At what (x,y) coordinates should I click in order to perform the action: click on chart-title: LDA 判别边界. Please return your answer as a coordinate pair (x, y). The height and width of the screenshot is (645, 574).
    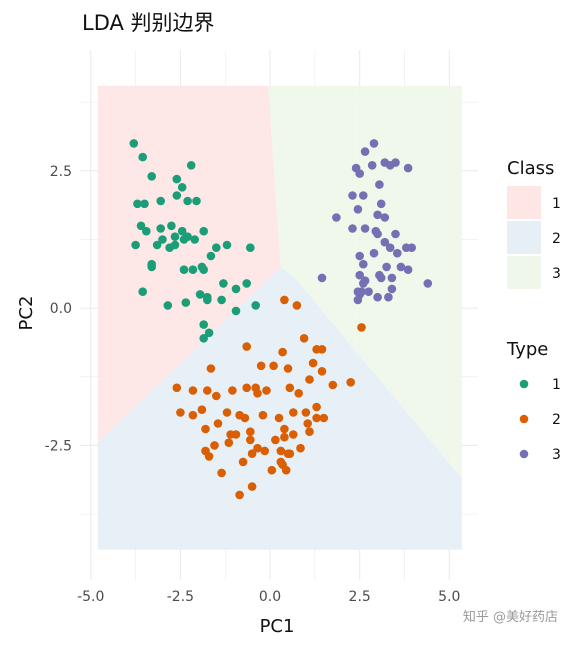
    Looking at the image, I should click on (148, 23).